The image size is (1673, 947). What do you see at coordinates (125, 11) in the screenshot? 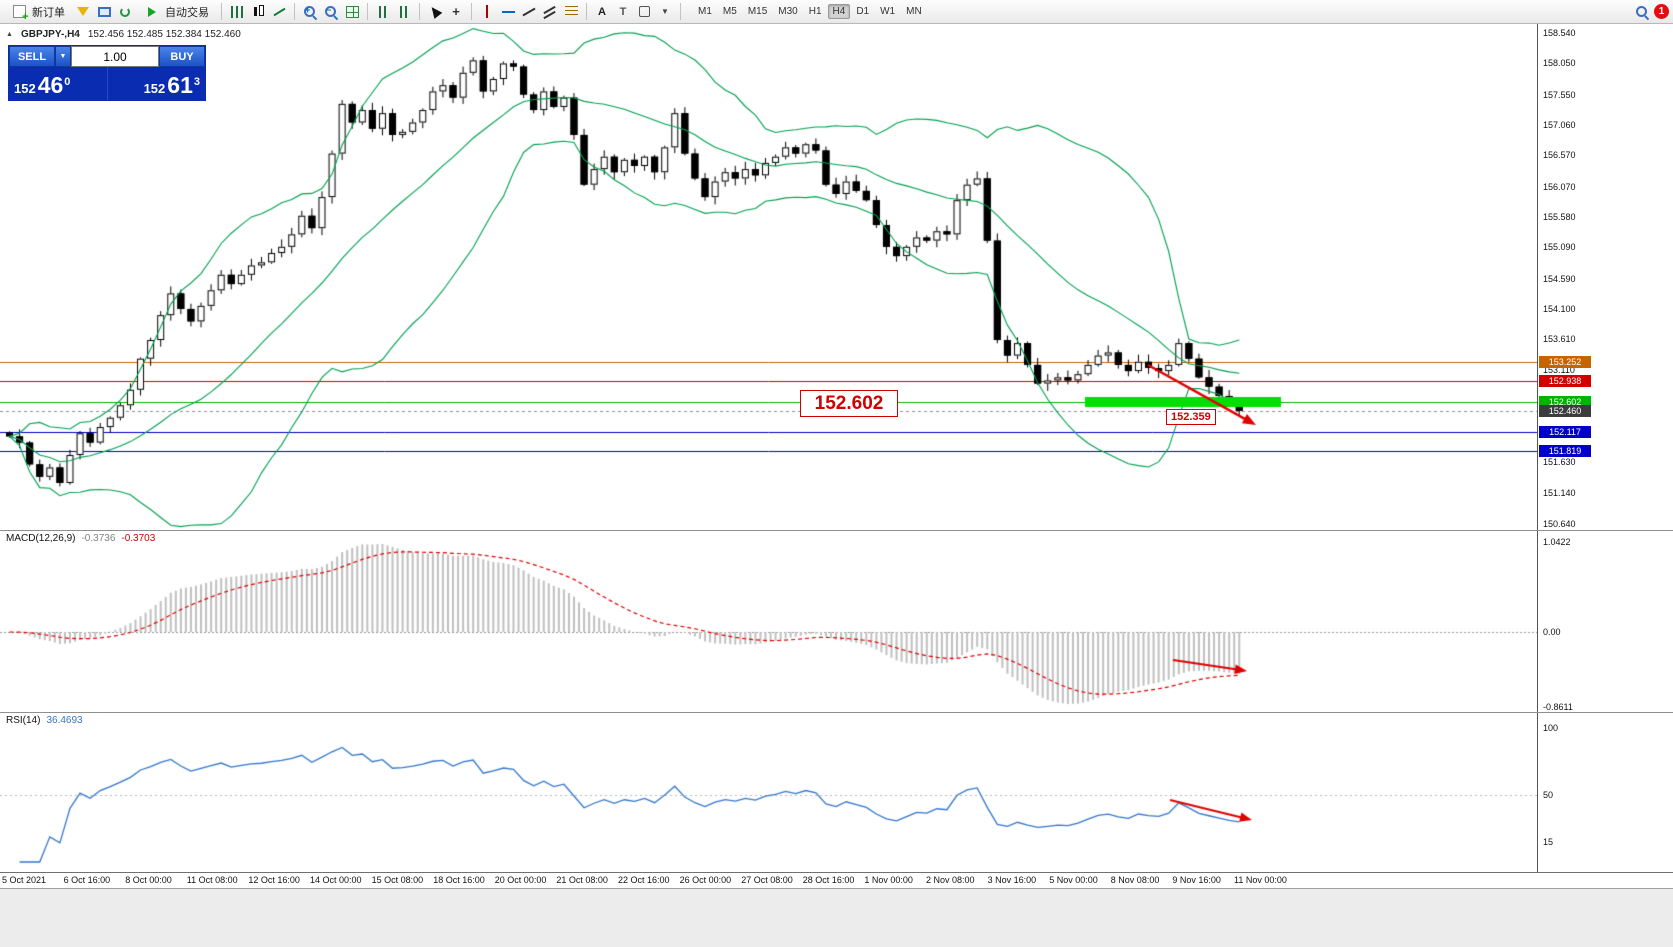
I see `refresh-icon` at bounding box center [125, 11].